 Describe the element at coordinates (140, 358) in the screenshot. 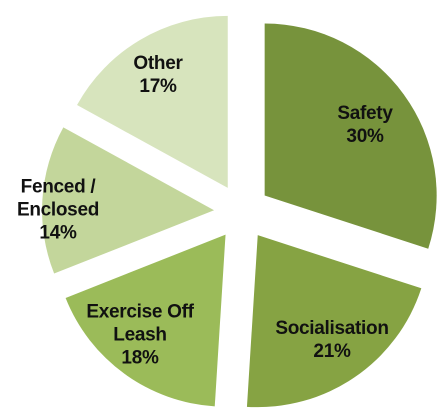

I see `value-label: 18%` at that location.